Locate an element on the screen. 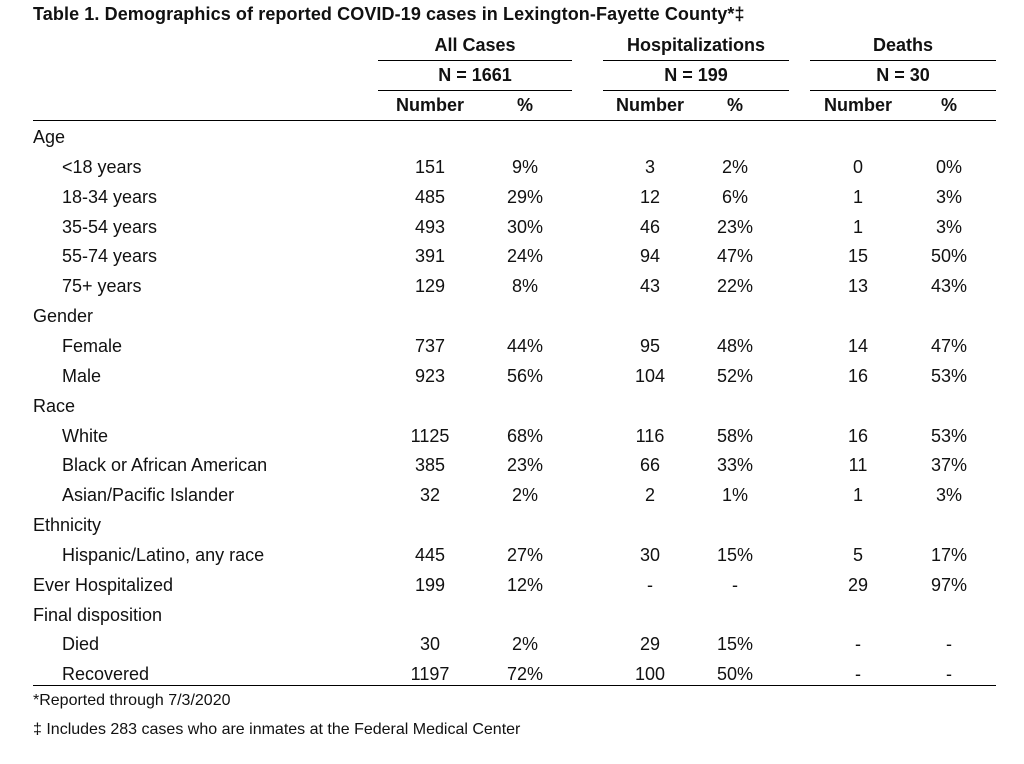  cell-all-cases-percent: 2% is located at coordinates (524, 644).